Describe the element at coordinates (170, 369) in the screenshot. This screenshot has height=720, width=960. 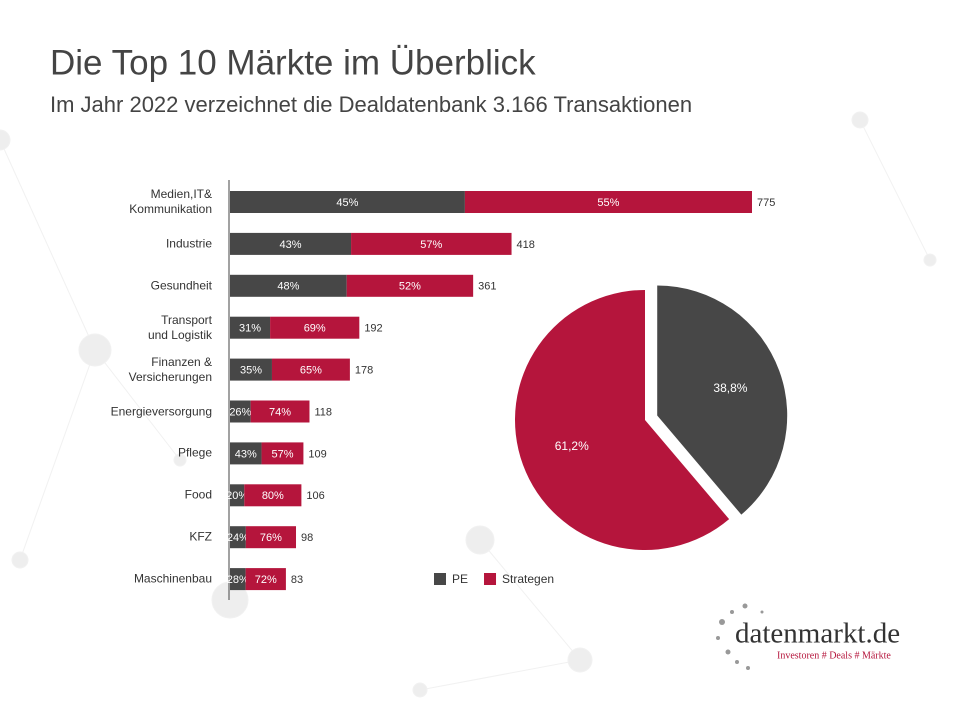
I see `category-label: Finanzen & Versicherungen` at that location.